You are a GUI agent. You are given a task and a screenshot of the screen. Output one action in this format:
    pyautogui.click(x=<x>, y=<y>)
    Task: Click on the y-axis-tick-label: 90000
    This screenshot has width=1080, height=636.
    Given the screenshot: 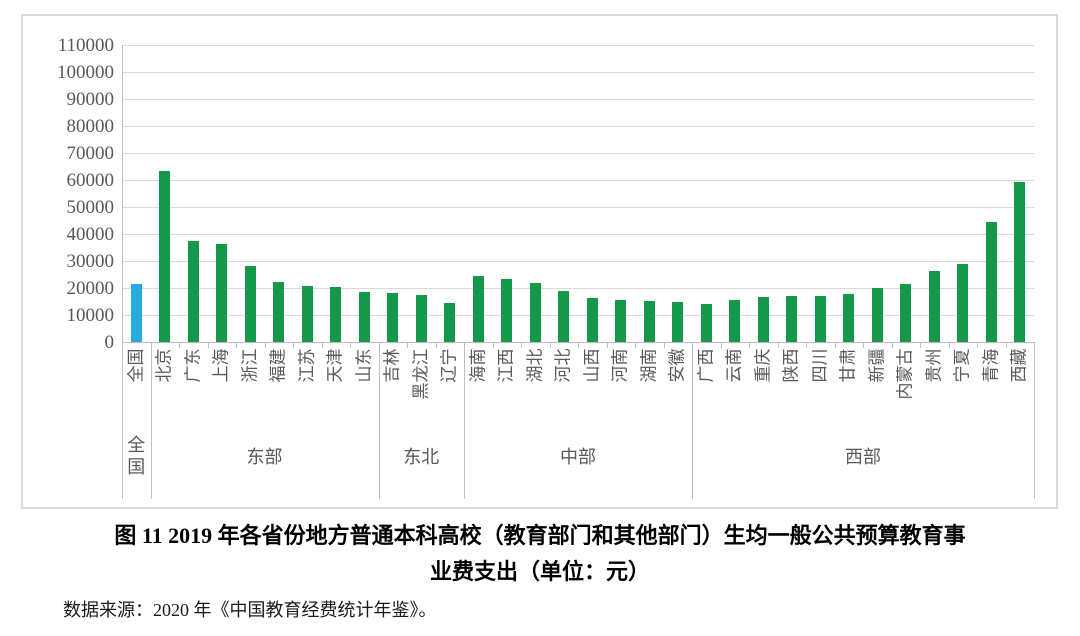 What is the action you would take?
    pyautogui.click(x=90, y=99)
    